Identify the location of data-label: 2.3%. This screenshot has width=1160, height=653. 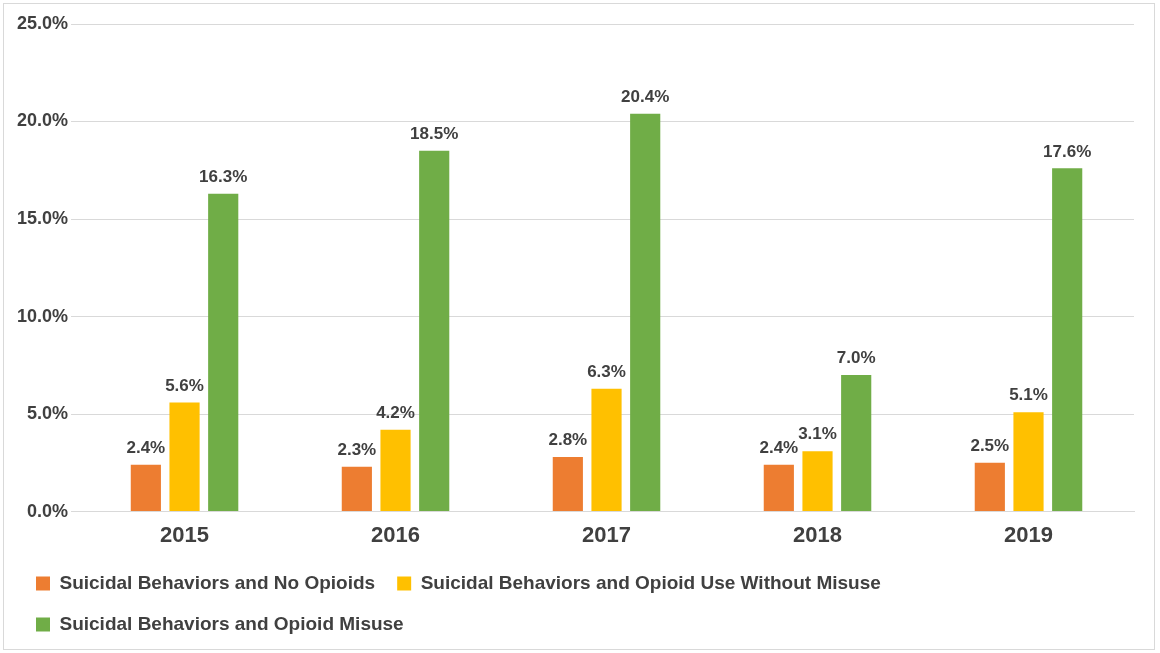
(357, 449).